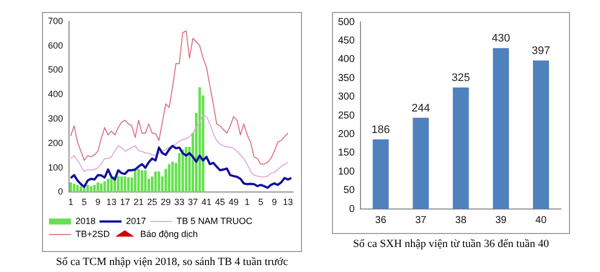 This screenshot has width=600, height=272. What do you see at coordinates (206, 202) in the screenshot?
I see `x-tick-label: 41` at bounding box center [206, 202].